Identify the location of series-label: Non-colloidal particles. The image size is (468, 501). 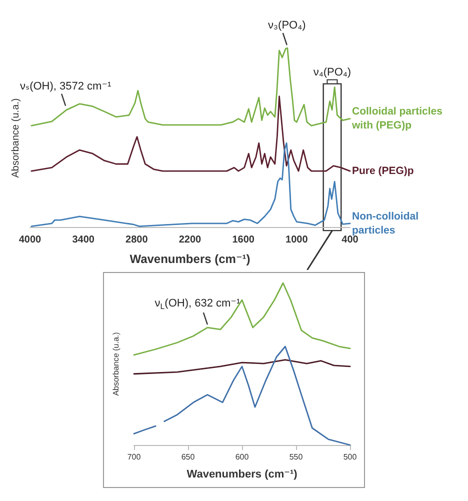
(387, 223).